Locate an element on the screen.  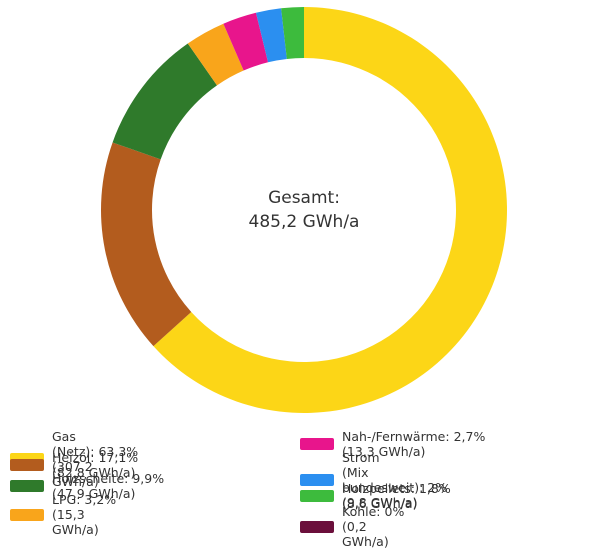
legend-item: Heizöl: 17,1% (82,8 GWh/a) is located at coordinates (74, 465).